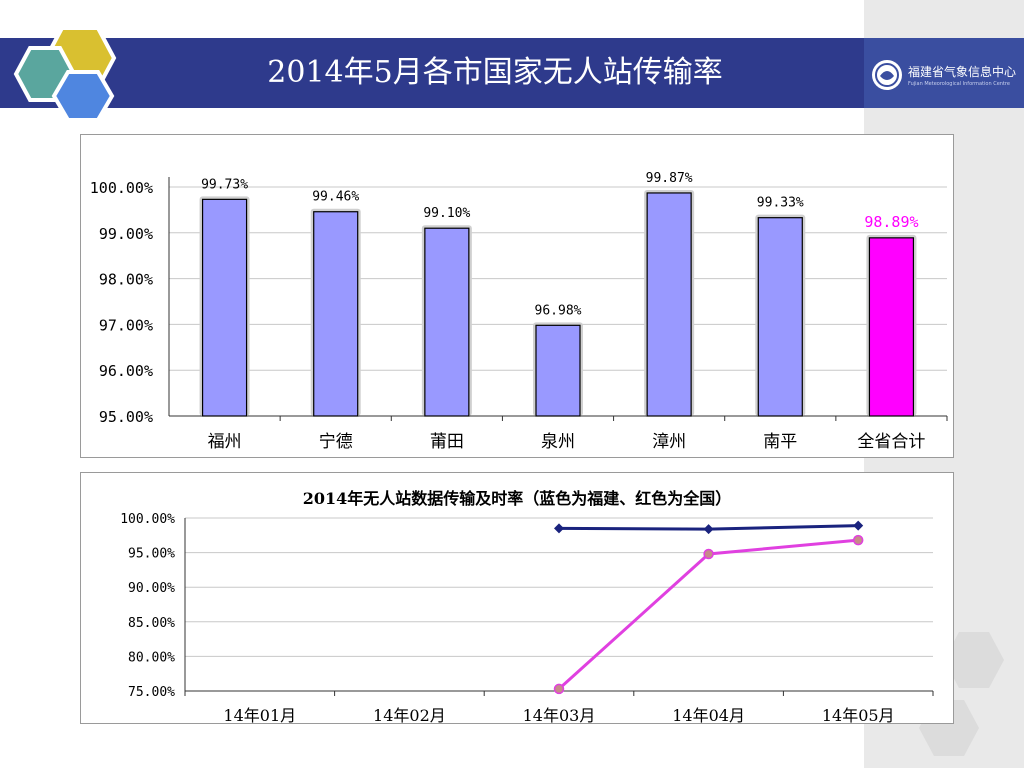 The height and width of the screenshot is (772, 1024). What do you see at coordinates (559, 714) in the screenshot?
I see `x-tick-label: 14年03月` at bounding box center [559, 714].